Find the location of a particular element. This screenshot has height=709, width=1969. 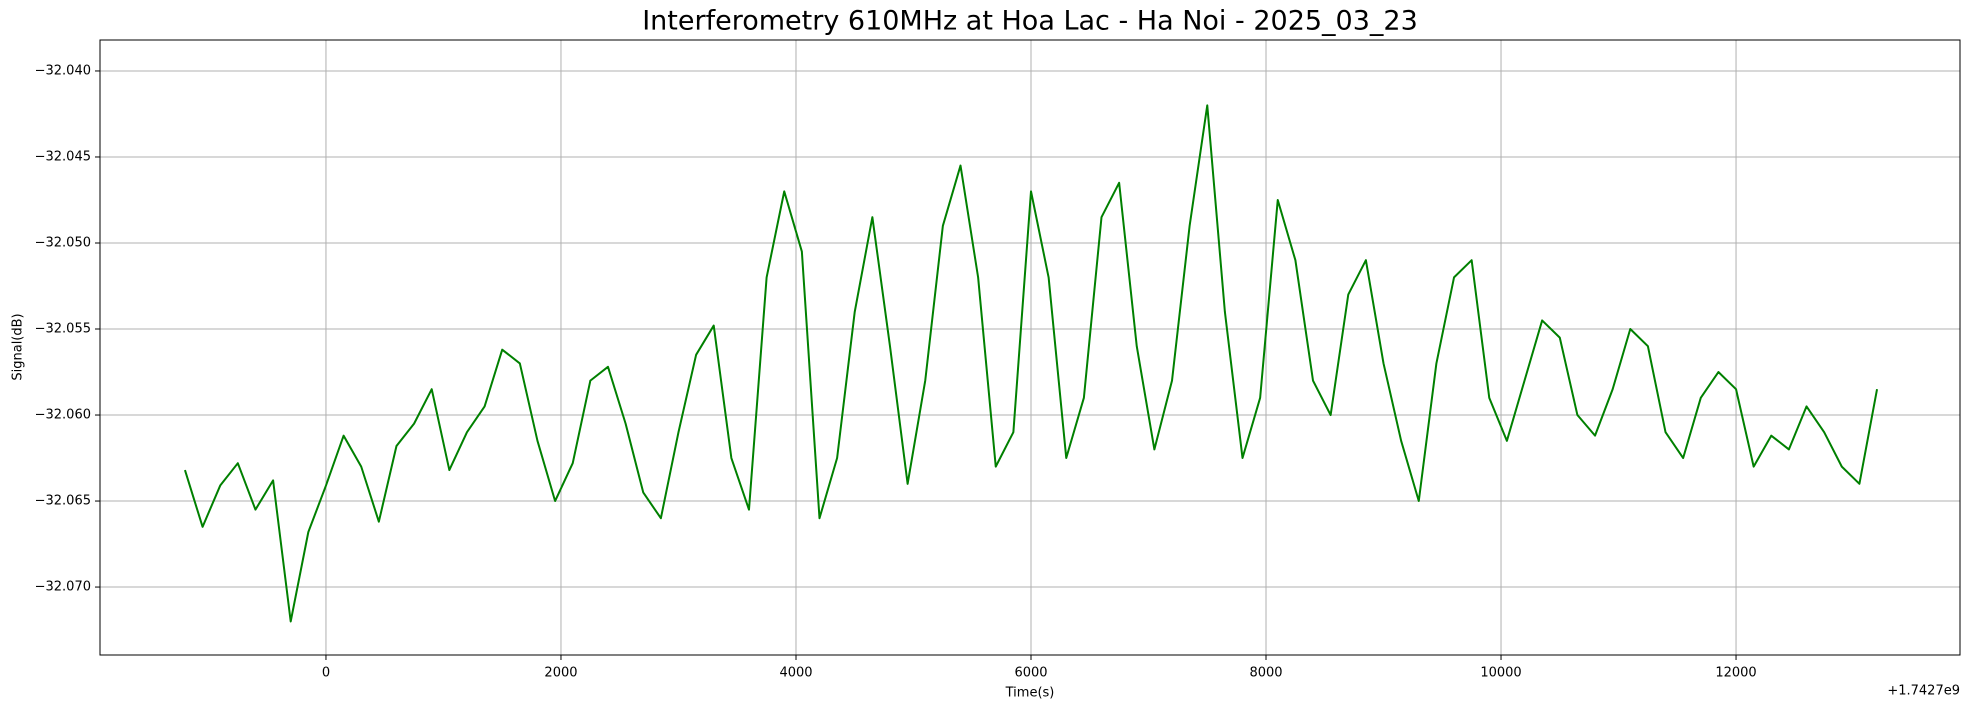

x-tick-label: 4000 is located at coordinates (795, 673).